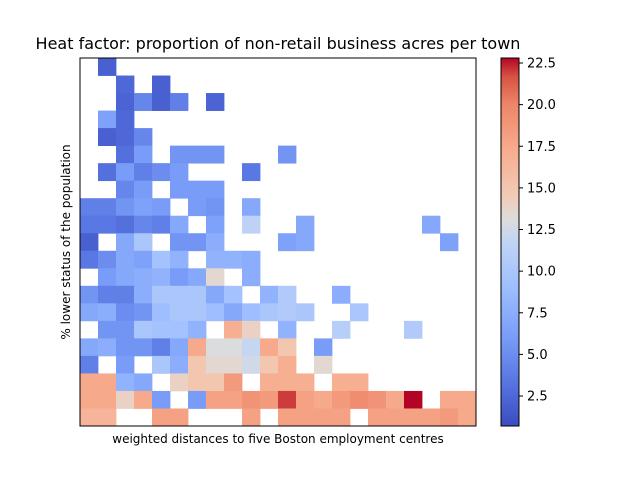 This screenshot has width=640, height=480. I want to click on colorbar, so click(510, 242).